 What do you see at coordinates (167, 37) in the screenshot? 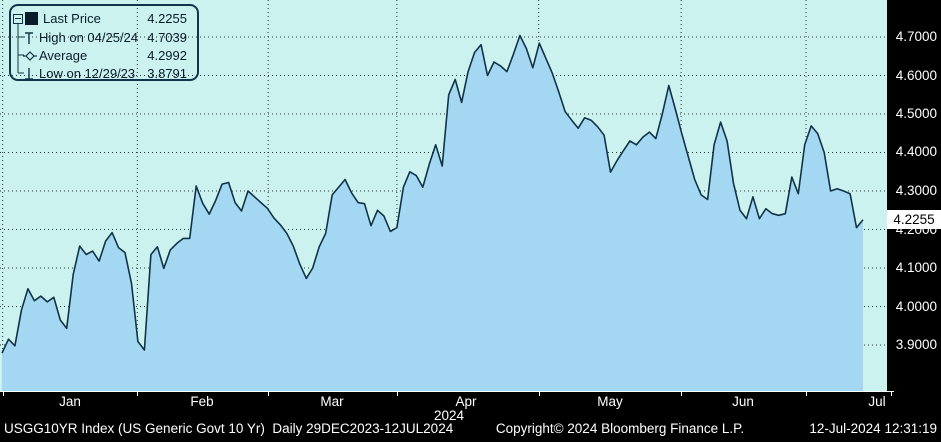
I see `legend-value: 4.7039` at bounding box center [167, 37].